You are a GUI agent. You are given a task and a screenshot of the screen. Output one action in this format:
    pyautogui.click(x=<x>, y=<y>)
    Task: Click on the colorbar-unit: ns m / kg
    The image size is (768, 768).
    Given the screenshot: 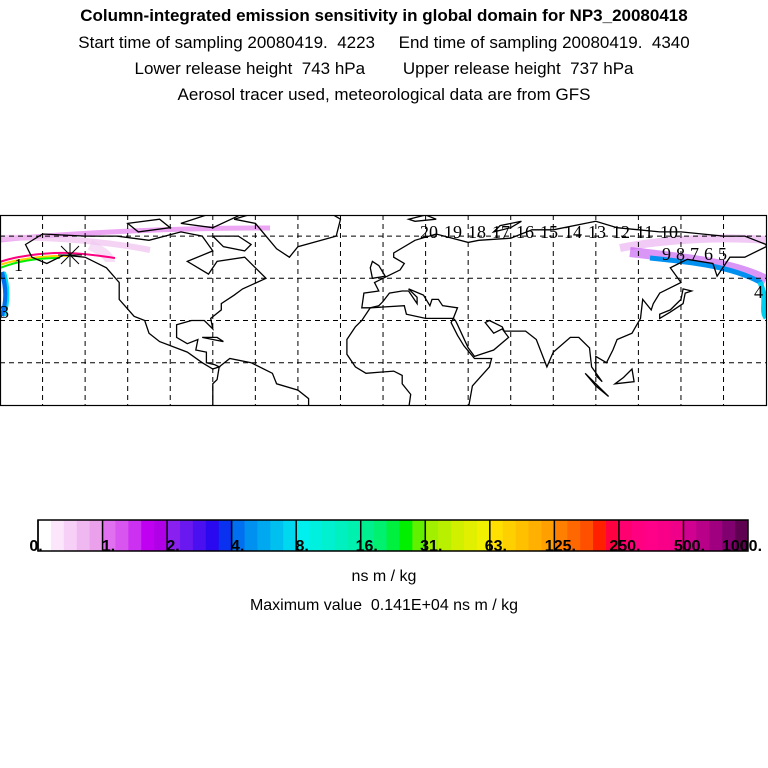 What is the action you would take?
    pyautogui.click(x=384, y=576)
    